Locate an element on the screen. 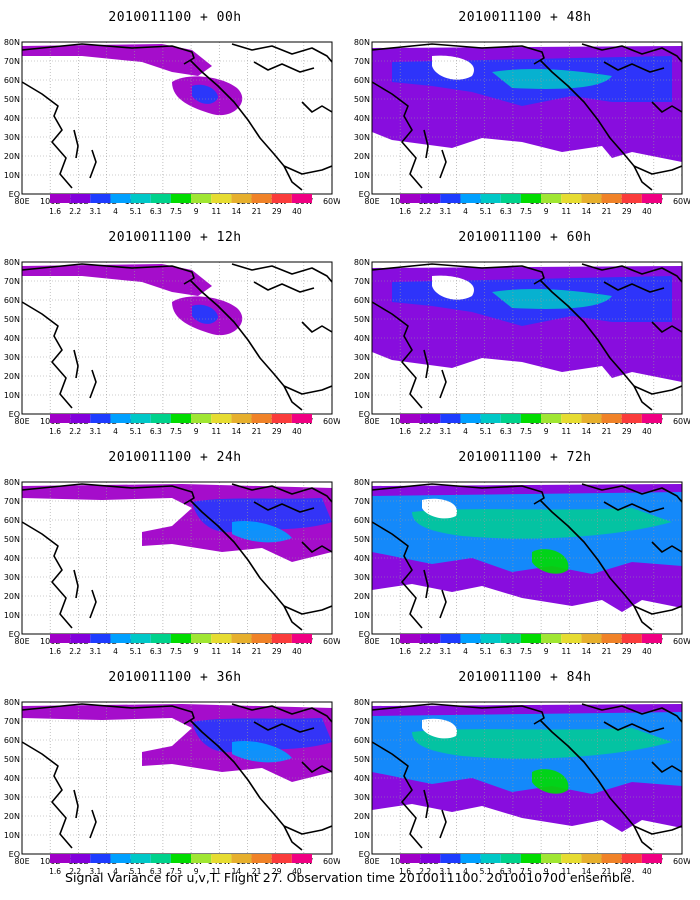 This screenshot has height=900, width=700. longitude-label: 80E is located at coordinates (371, 421).